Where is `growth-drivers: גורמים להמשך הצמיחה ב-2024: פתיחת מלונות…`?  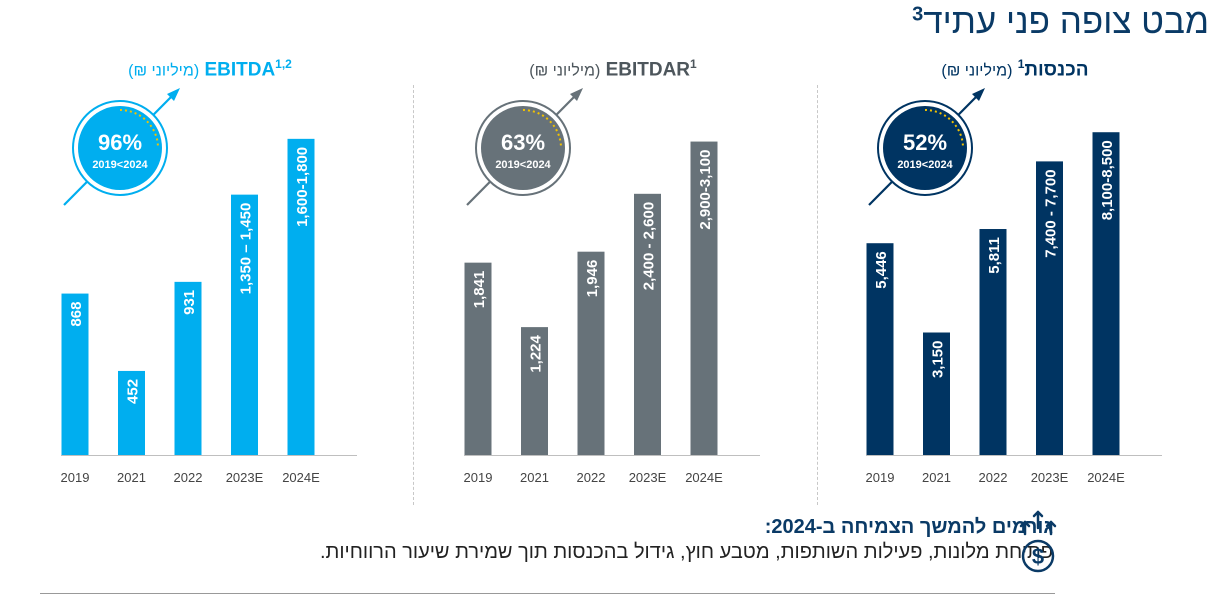
growth-drivers: גורמים להמשך הצמיחה ב-2024: פתיחת מלונות… is located at coordinates (686, 540).